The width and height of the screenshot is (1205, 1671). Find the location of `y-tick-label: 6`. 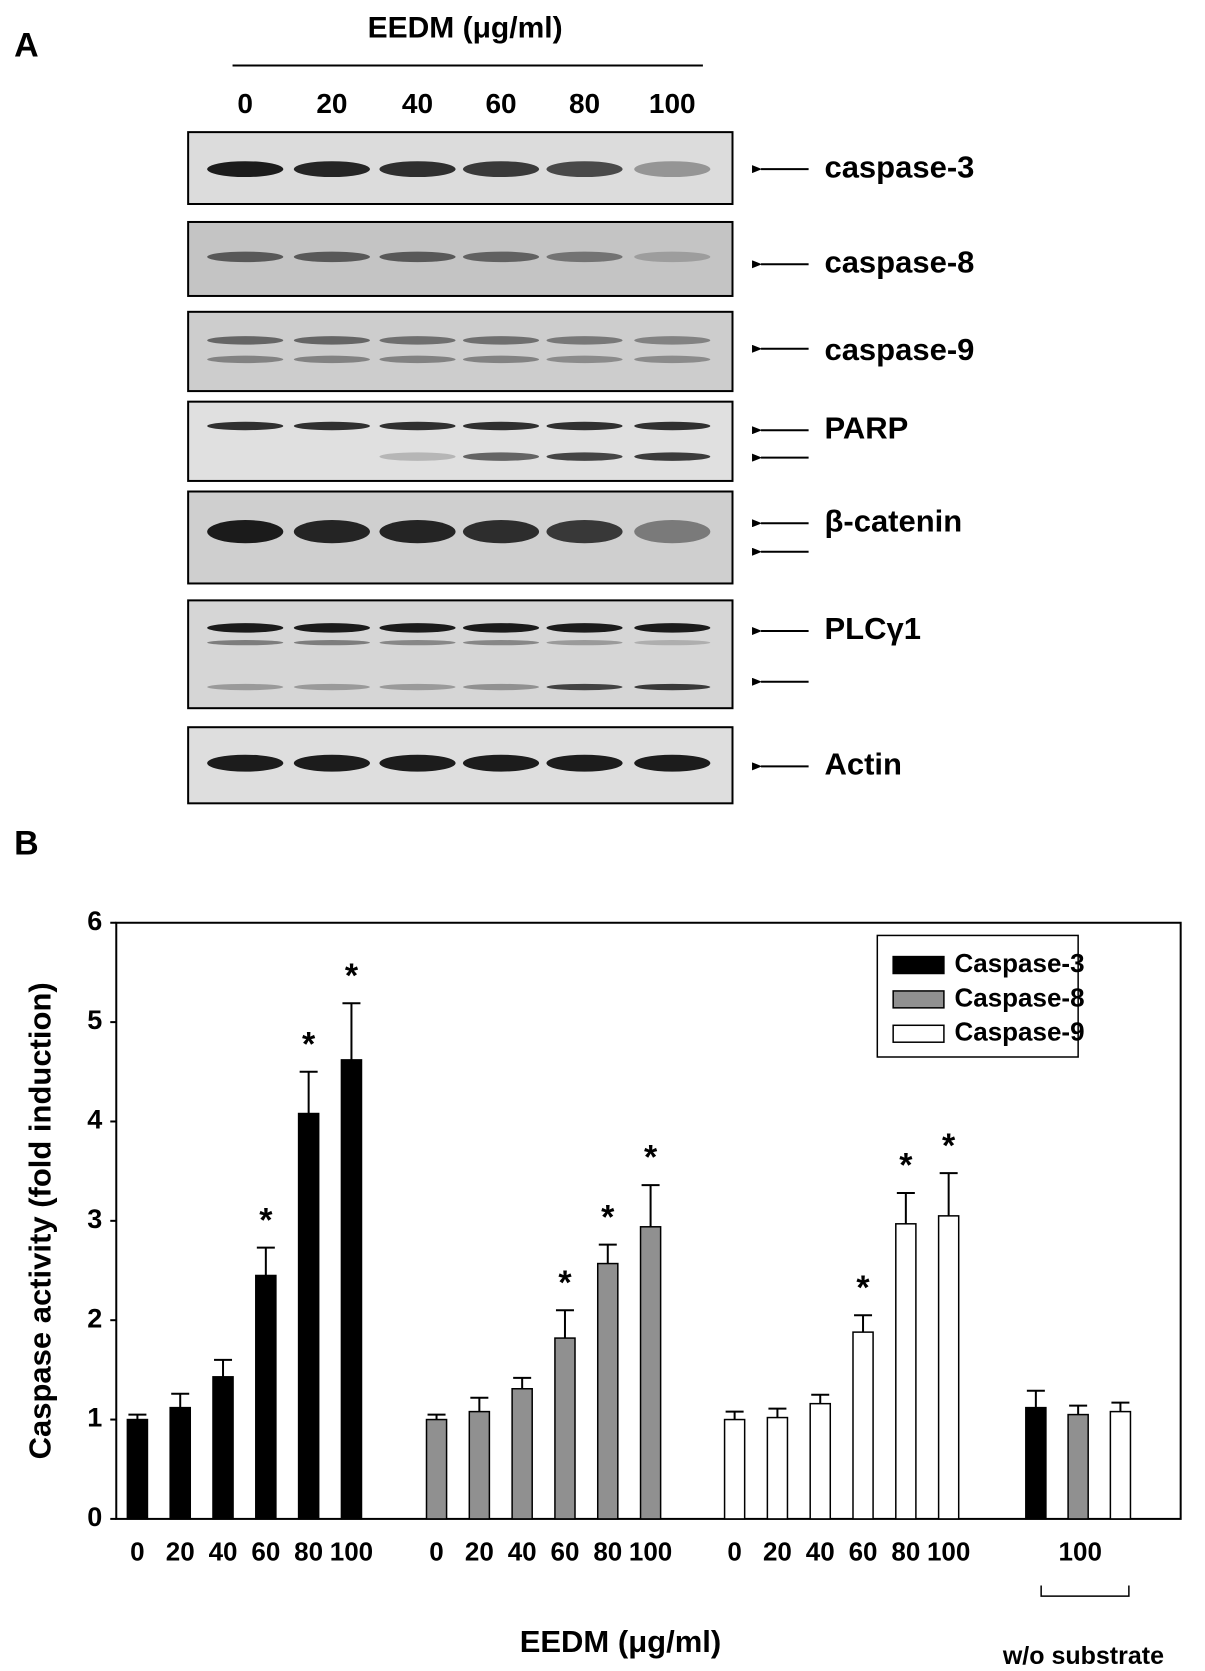

y-tick-label: 6 is located at coordinates (94, 921).